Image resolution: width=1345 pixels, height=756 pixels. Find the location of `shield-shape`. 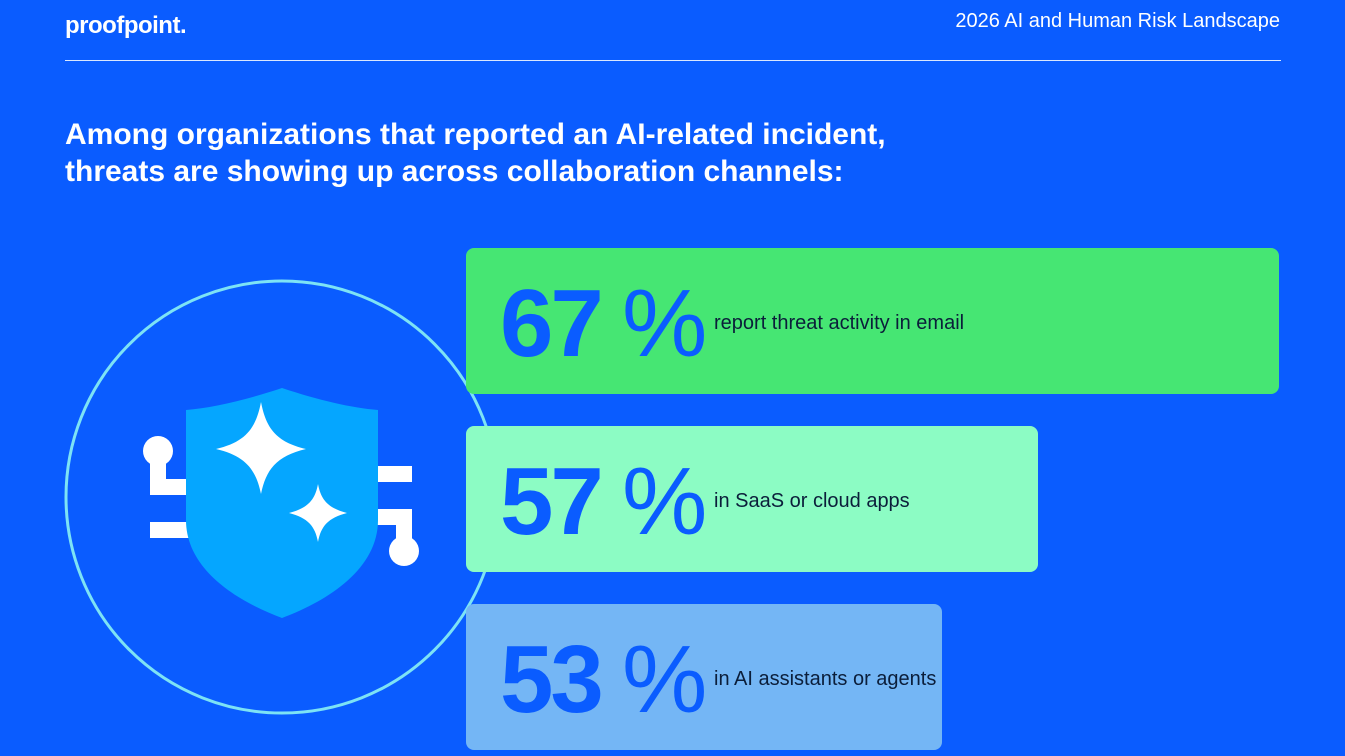

shield-shape is located at coordinates (282, 503).